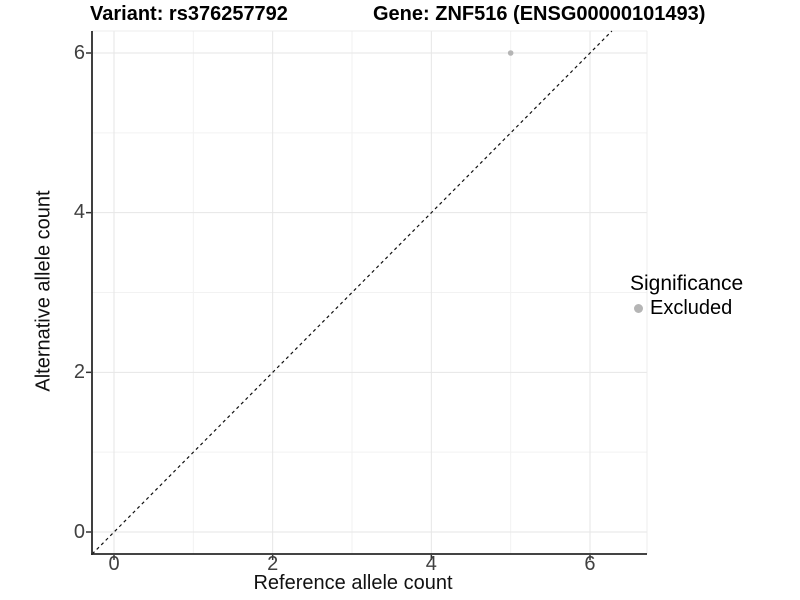  Describe the element at coordinates (691, 308) in the screenshot. I see `legend-item-label: Excluded` at that location.